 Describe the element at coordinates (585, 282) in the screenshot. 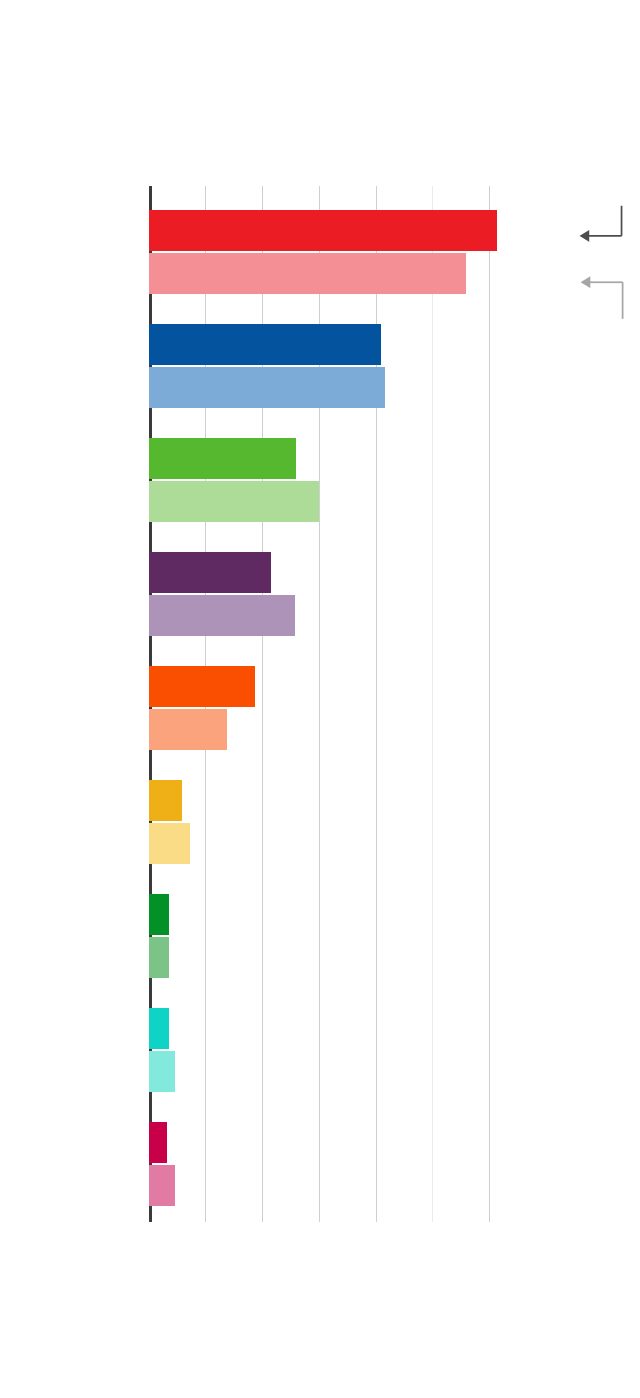

I see `callout-arrow-secondary-head-icon` at that location.